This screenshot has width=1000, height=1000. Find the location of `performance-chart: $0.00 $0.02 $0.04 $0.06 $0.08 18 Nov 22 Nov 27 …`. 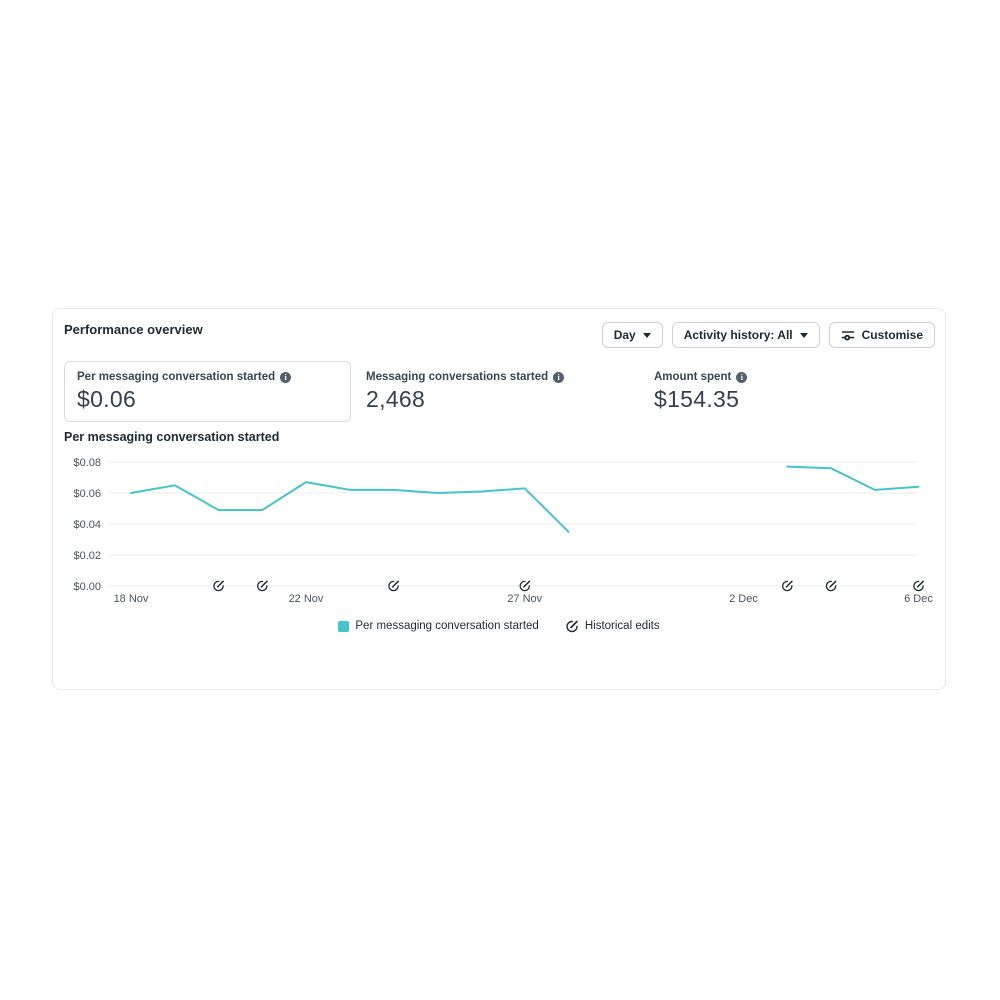

performance-chart: $0.00 $0.02 $0.04 $0.06 $0.08 18 Nov 22 Nov 27 … is located at coordinates (503, 531).